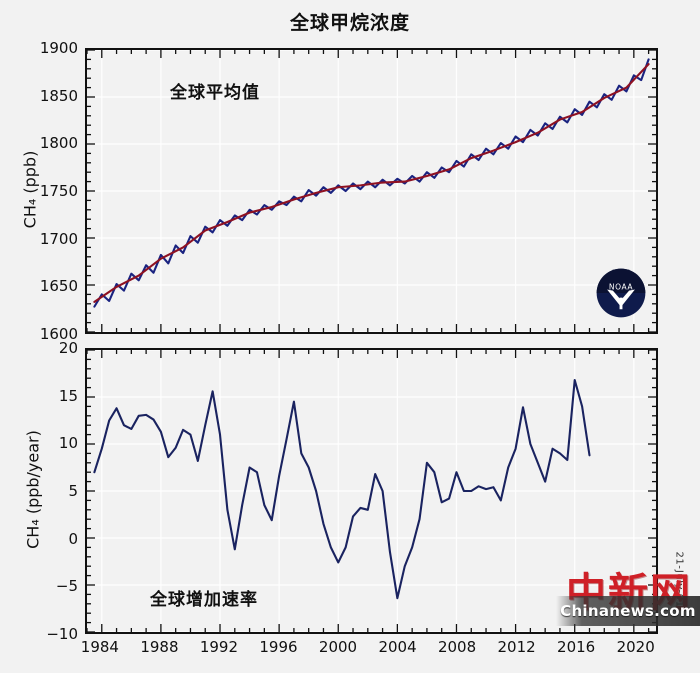 The width and height of the screenshot is (700, 673). I want to click on y-tick-top-1650: 1650, so click(58, 286).